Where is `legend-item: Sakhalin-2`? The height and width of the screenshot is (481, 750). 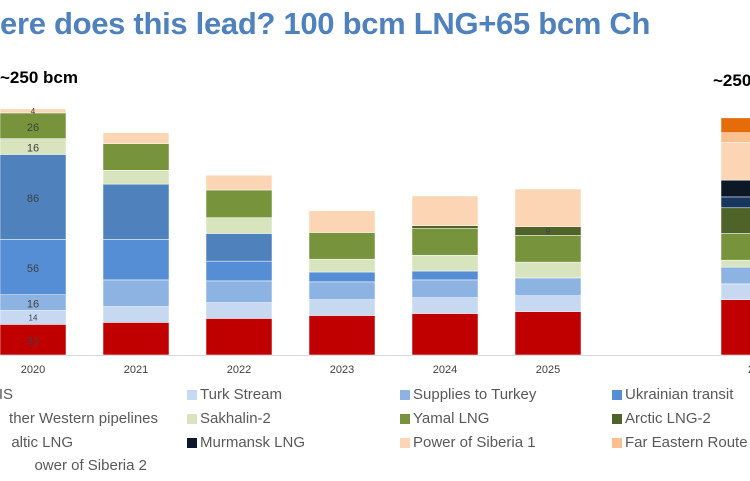 legend-item: Sakhalin-2 is located at coordinates (229, 418).